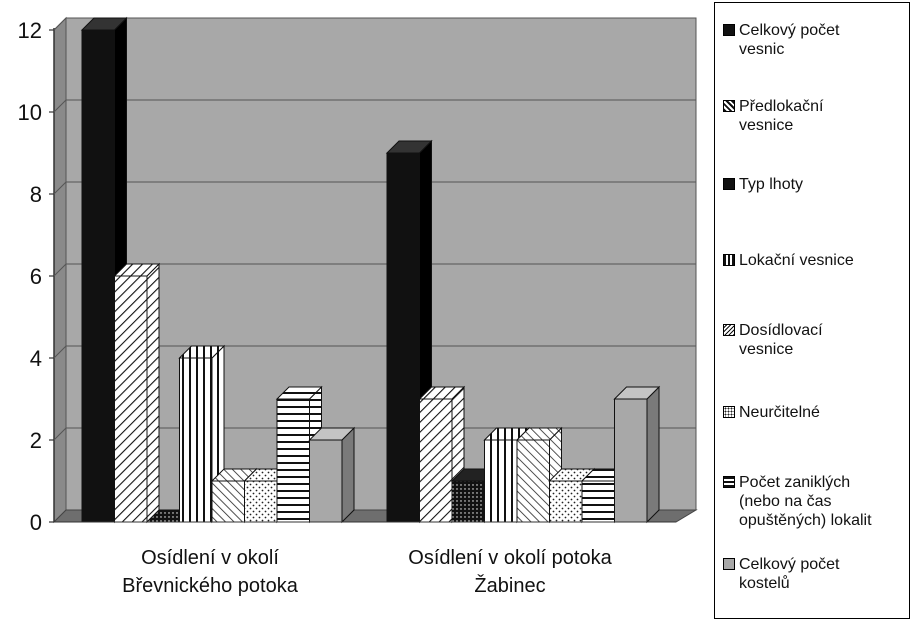 This screenshot has height=623, width=914. I want to click on legend-label: Lokační vesnice, so click(796, 260).